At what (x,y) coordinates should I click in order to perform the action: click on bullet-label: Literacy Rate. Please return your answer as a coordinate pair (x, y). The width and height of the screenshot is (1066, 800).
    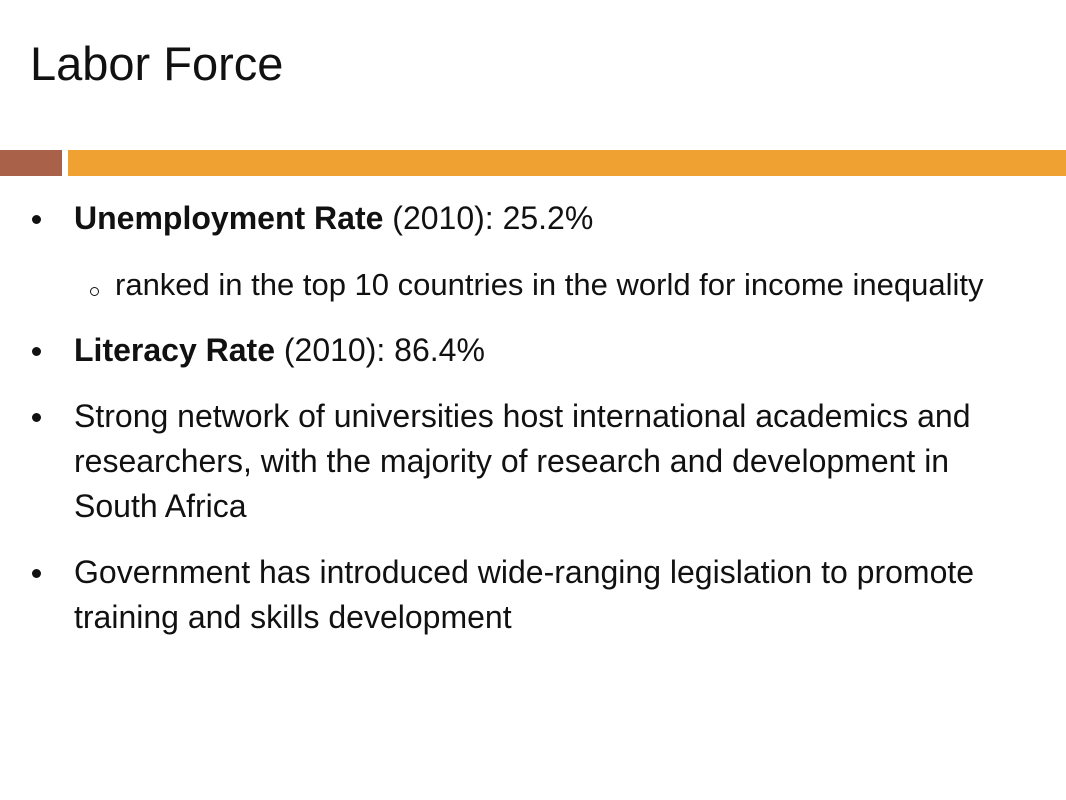
    Looking at the image, I should click on (174, 350).